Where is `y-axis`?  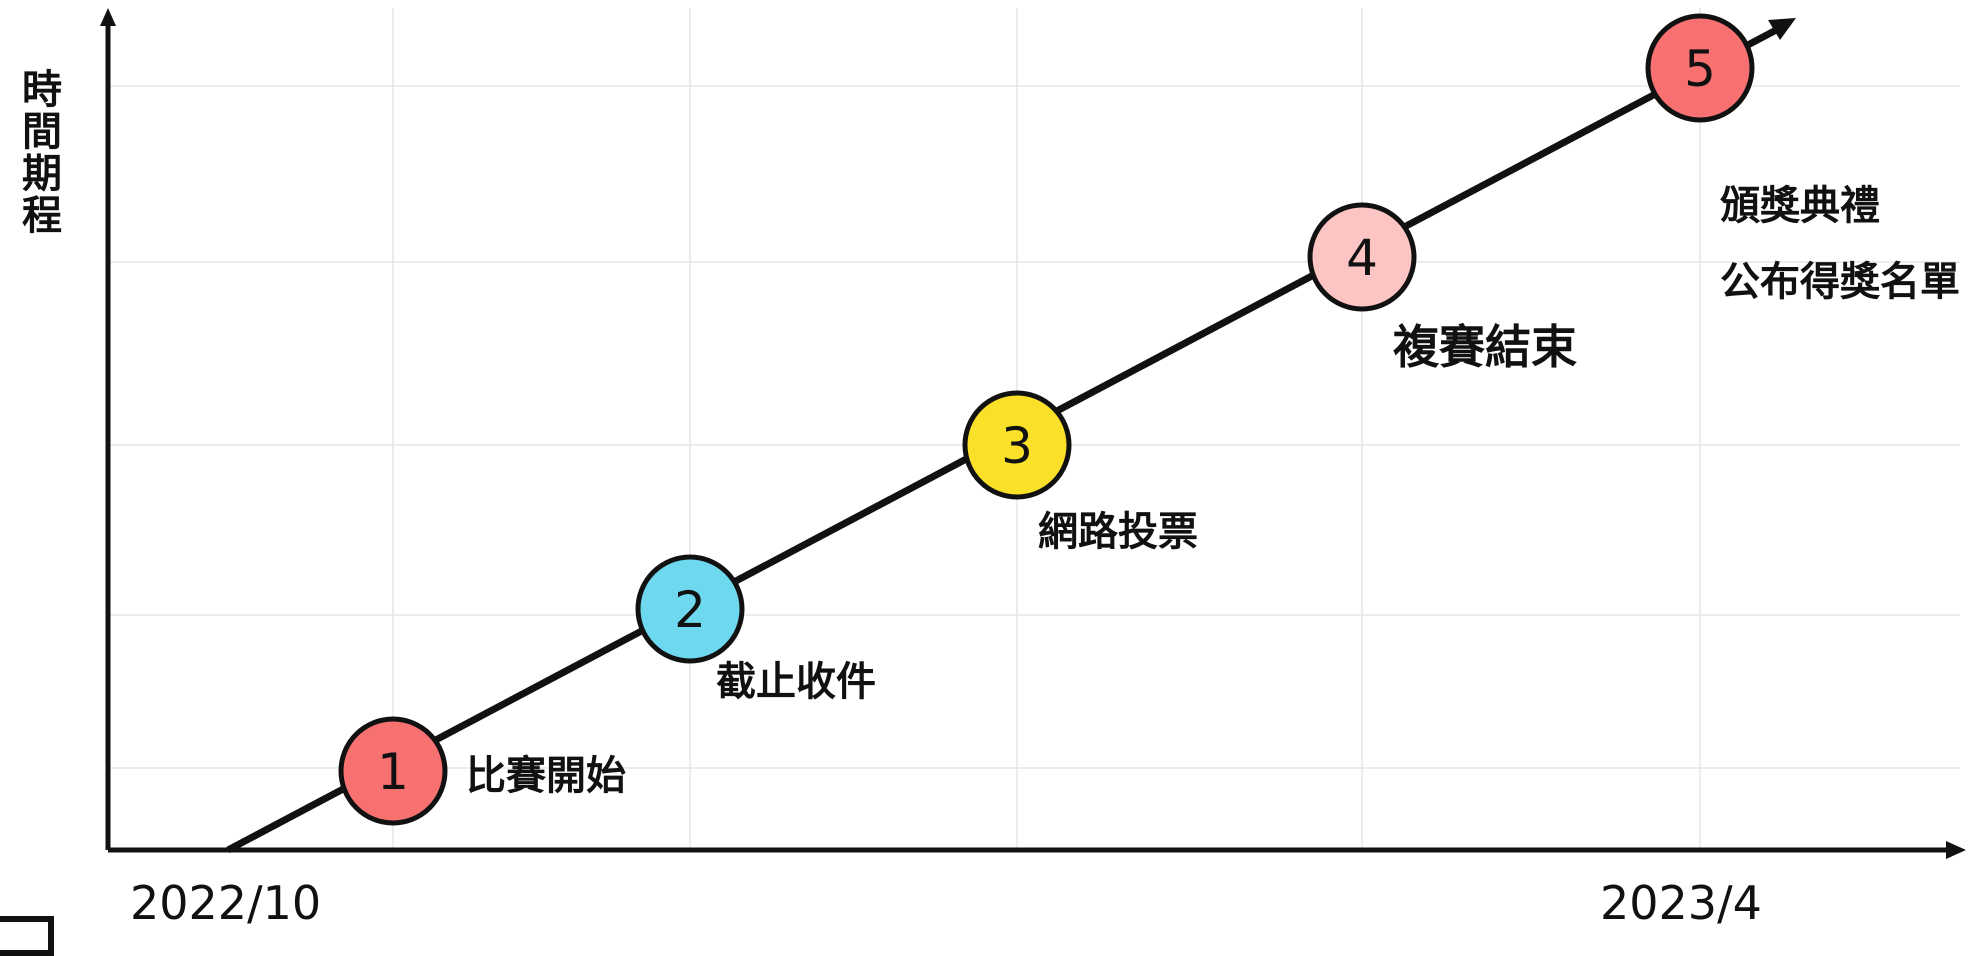 y-axis is located at coordinates (108, 429).